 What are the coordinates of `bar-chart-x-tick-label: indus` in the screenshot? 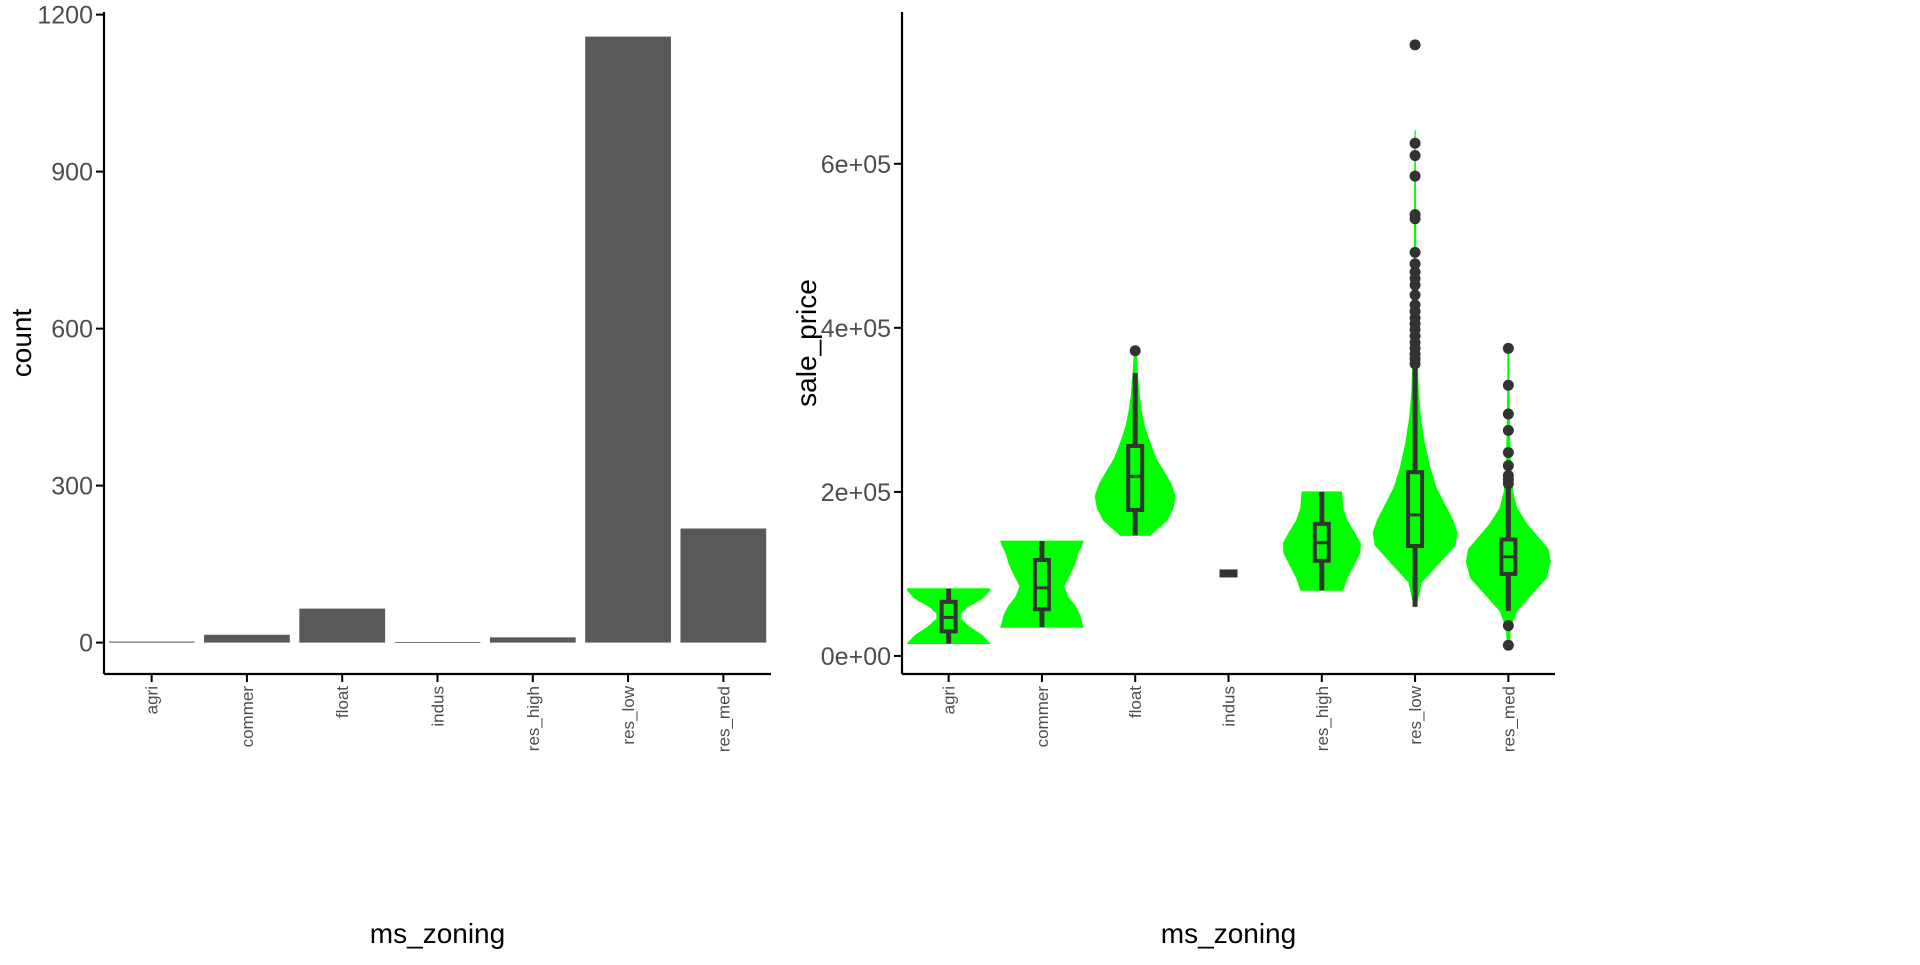 It's located at (438, 706).